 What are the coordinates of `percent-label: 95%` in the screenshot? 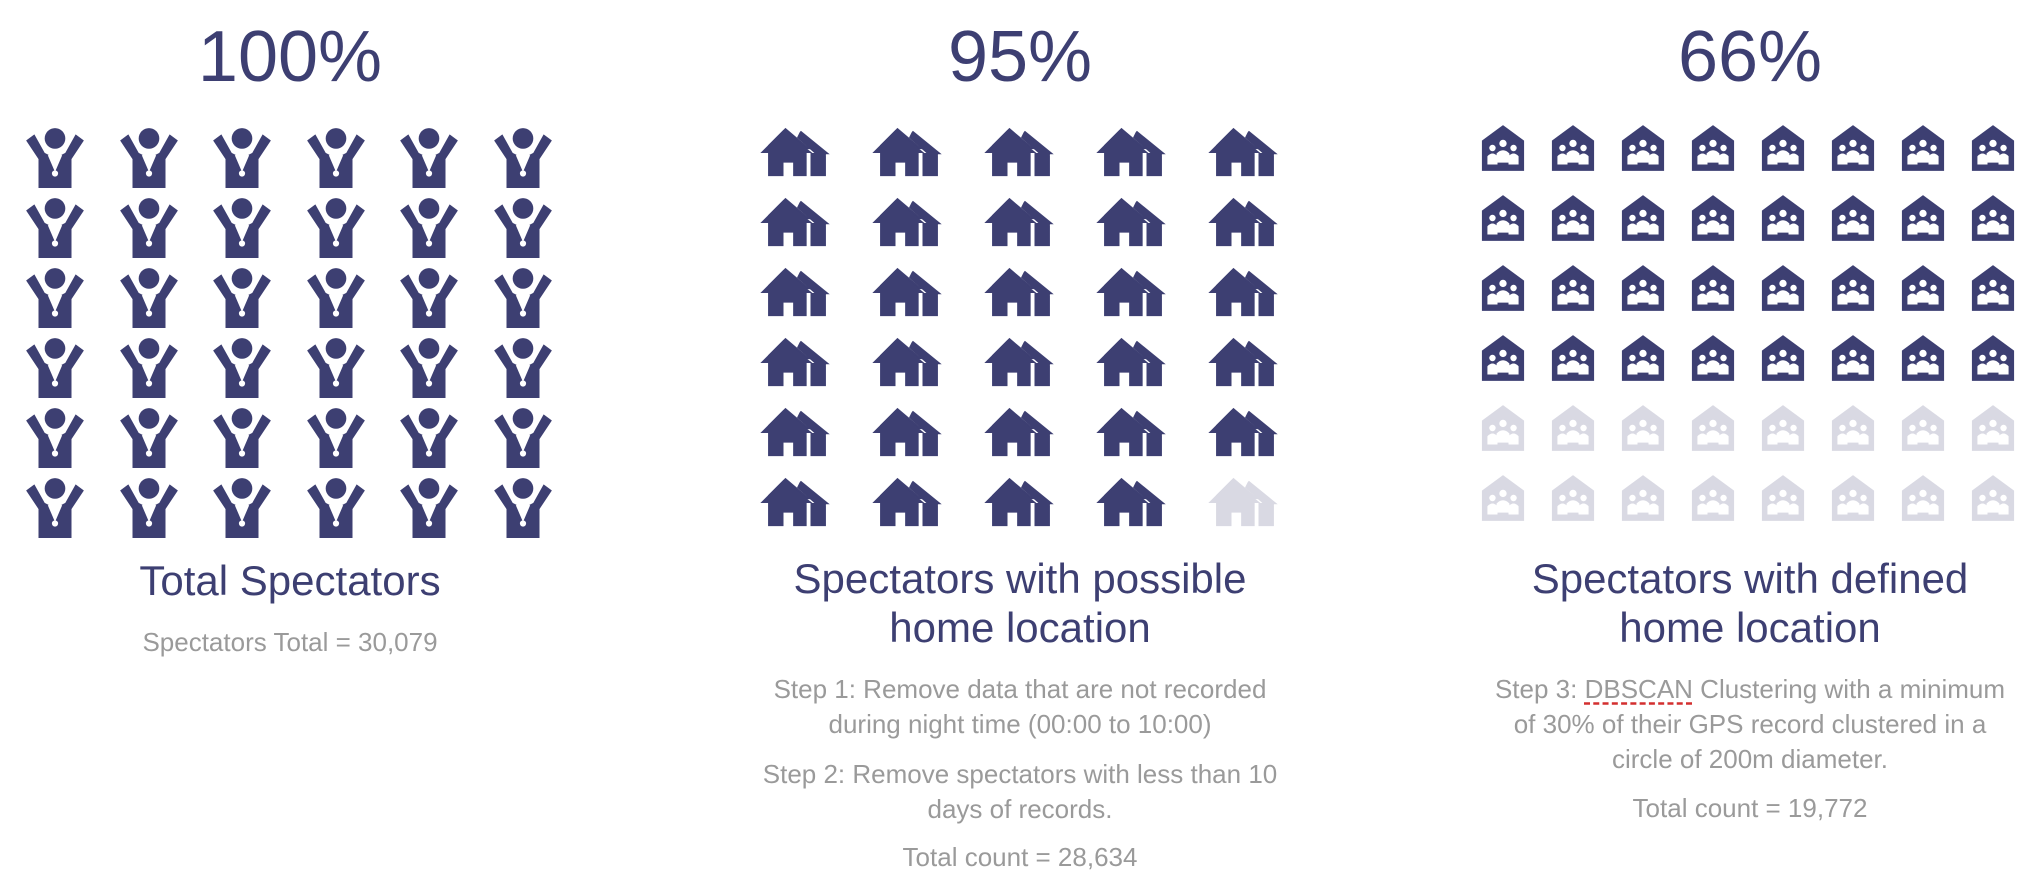 It's located at (1020, 57).